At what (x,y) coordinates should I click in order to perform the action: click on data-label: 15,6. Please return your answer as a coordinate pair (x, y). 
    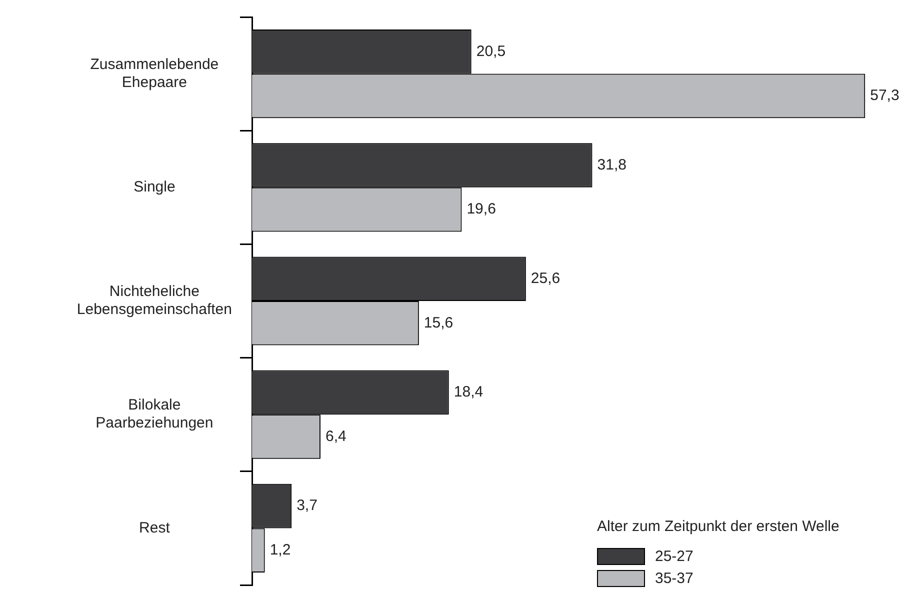
    Looking at the image, I should click on (439, 323).